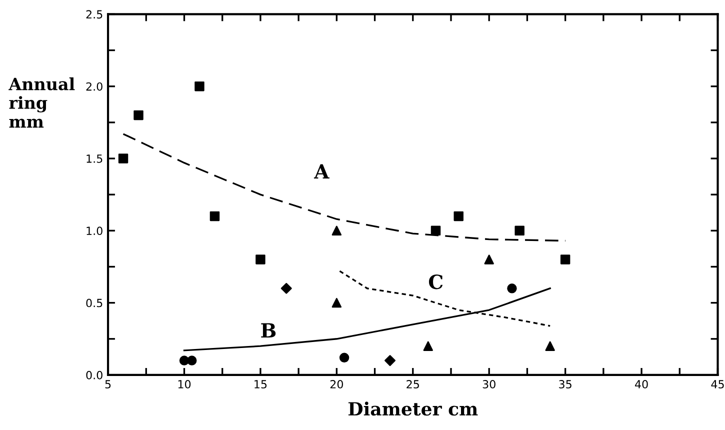 Image resolution: width=725 pixels, height=430 pixels. I want to click on x-tick-label: 40, so click(641, 384).